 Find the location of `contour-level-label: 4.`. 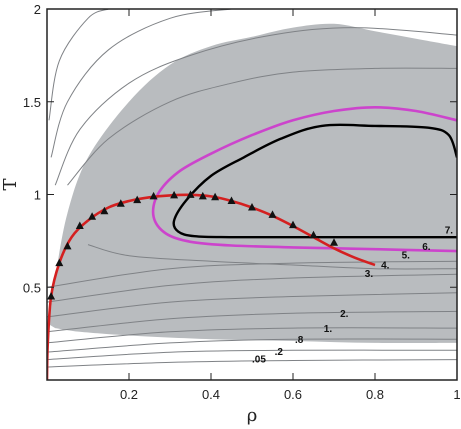

contour-level-label: 4. is located at coordinates (385, 266).